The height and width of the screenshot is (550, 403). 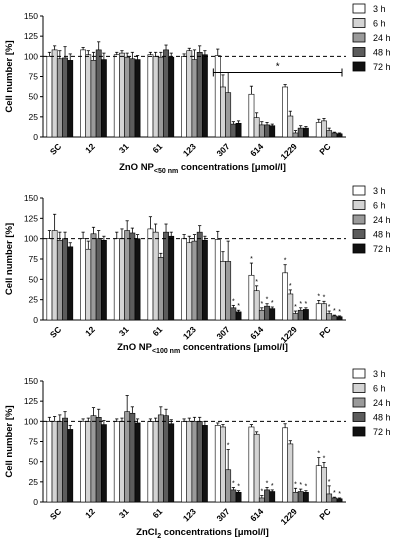 I want to click on bar-614-6h, so click(x=256, y=127).